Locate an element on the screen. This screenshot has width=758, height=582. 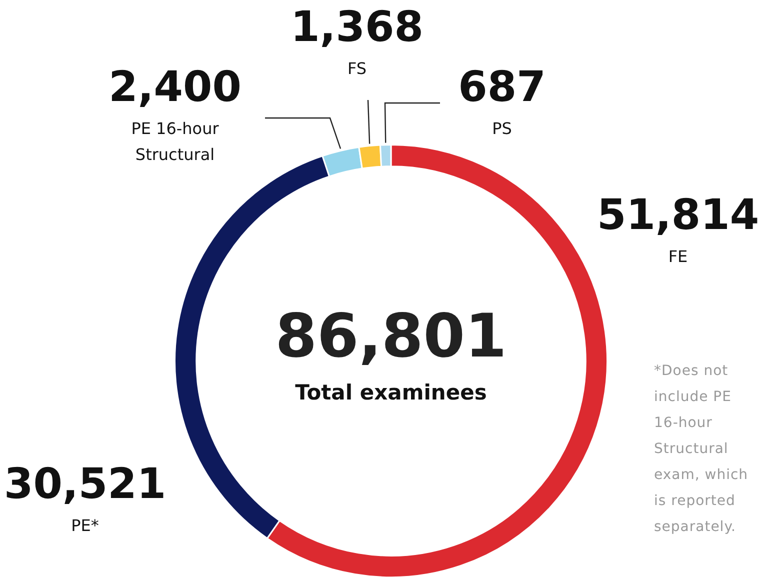
slice-label: FE is located at coordinates (678, 256).